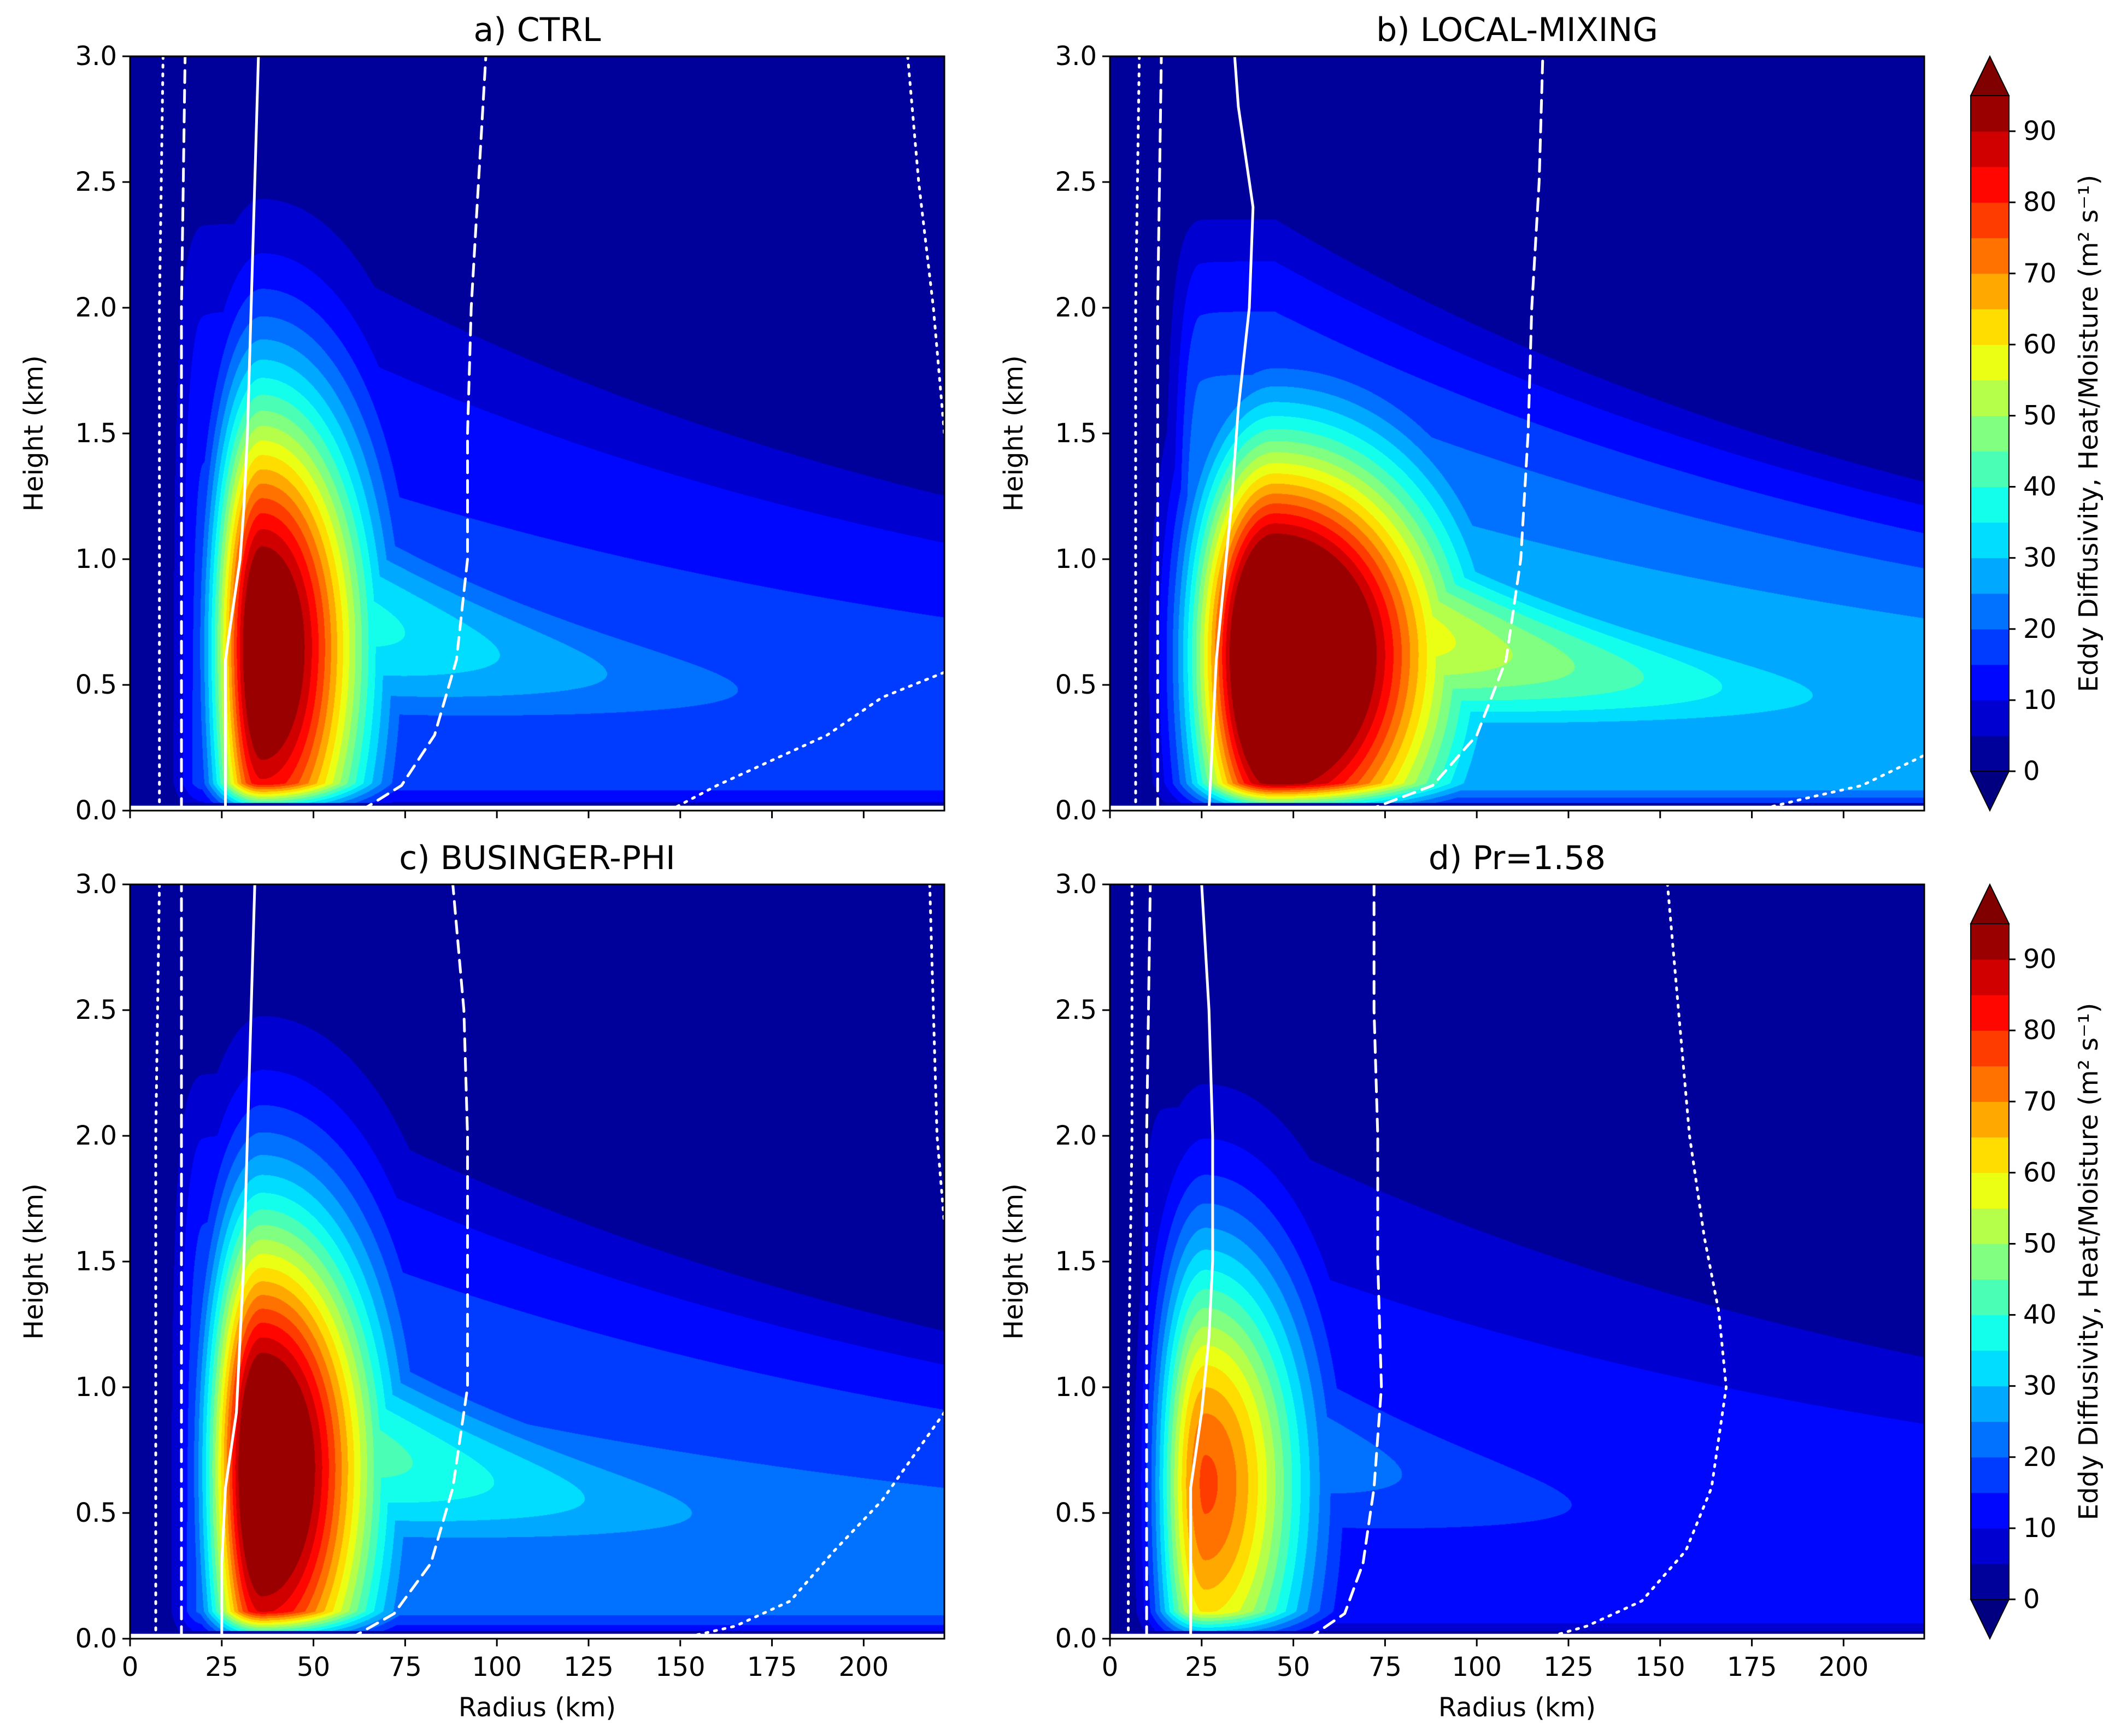 The width and height of the screenshot is (2121, 1736). Describe the element at coordinates (1517, 1707) in the screenshot. I see `panel-d-xlabel: Radius (km)` at that location.